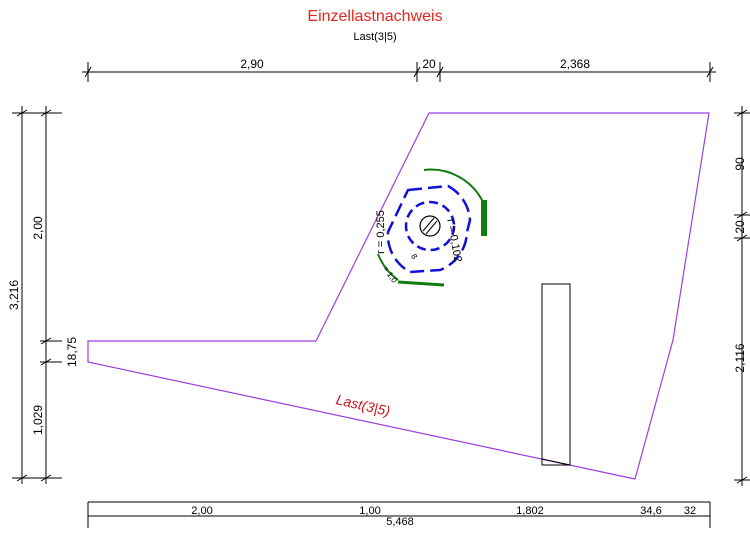  What do you see at coordinates (14, 295) in the screenshot?
I see `left-dim-label: 3,216` at bounding box center [14, 295].